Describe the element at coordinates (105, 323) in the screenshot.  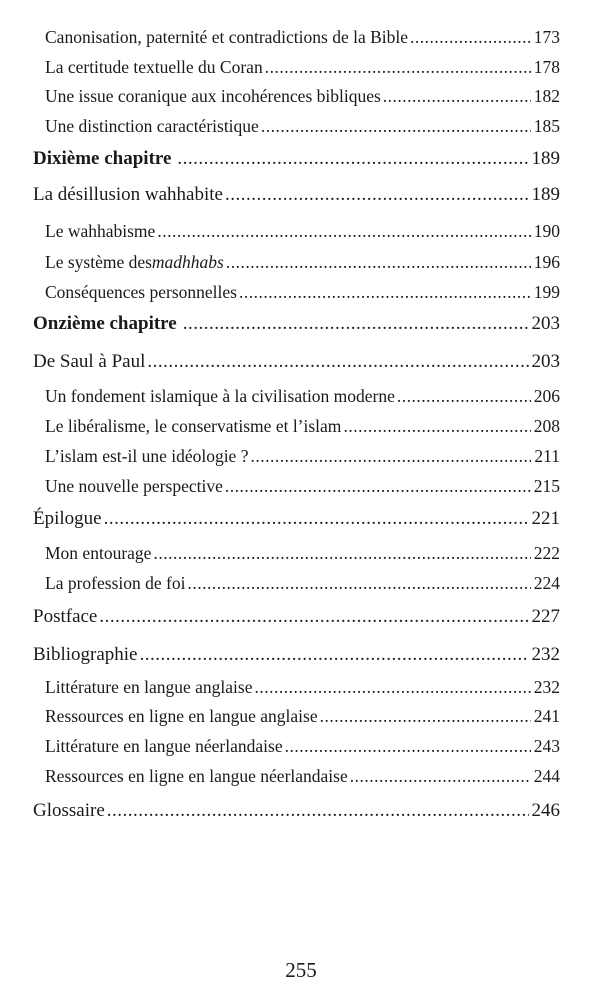
I see `toc-entry-title: Onzième chapitre` at that location.